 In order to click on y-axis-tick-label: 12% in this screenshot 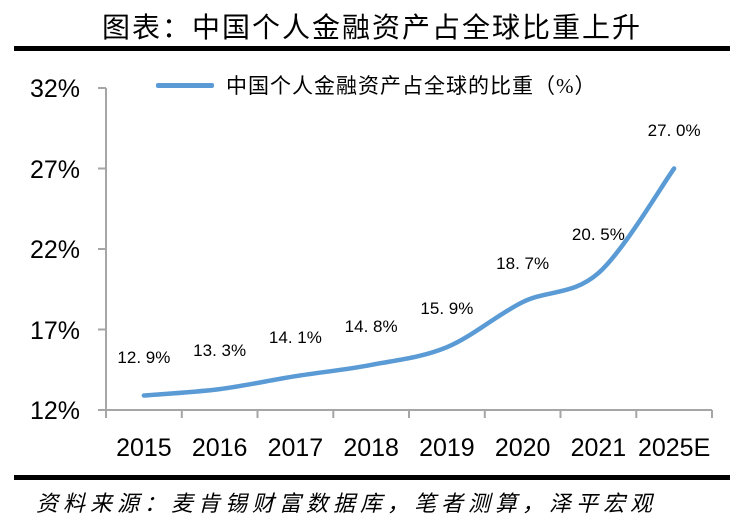, I will do `click(54, 411)`.